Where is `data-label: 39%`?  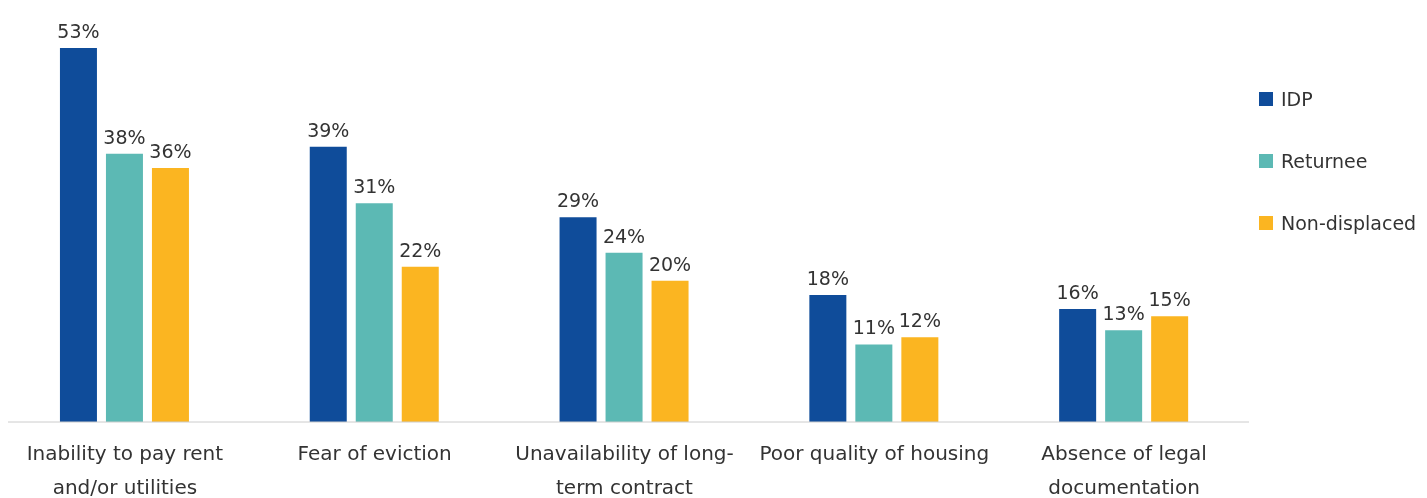 data-label: 39% is located at coordinates (328, 129).